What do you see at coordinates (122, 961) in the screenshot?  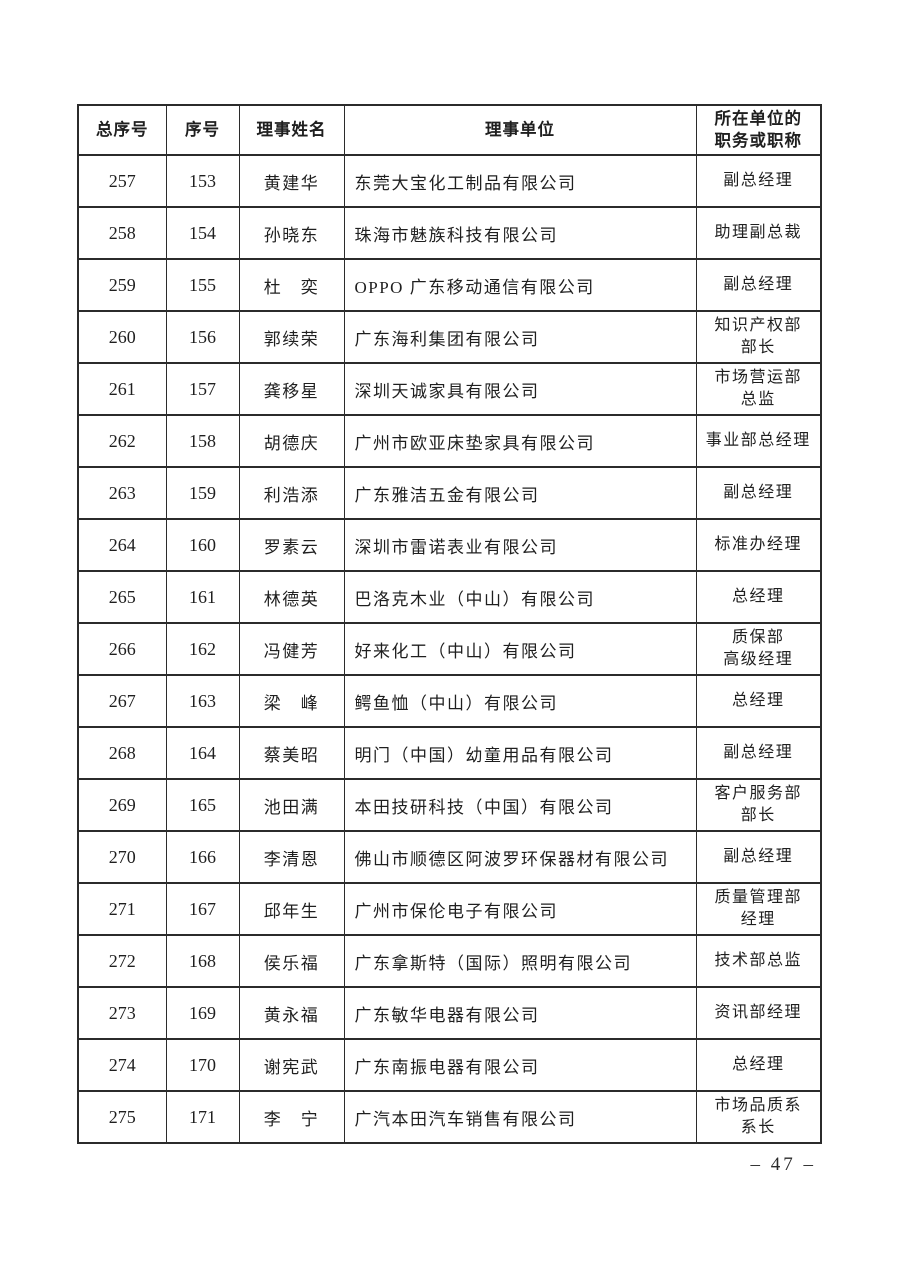 I see `cell-total-no: 272` at bounding box center [122, 961].